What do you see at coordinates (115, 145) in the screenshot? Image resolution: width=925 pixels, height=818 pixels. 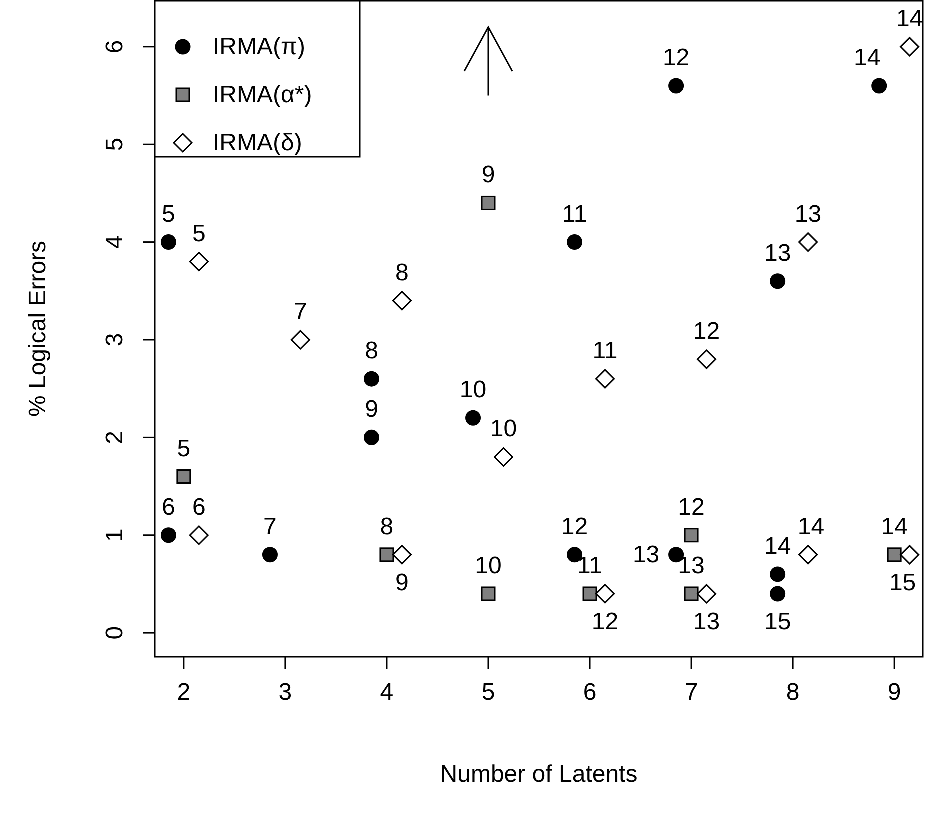 I see `y-tick-label: 5` at bounding box center [115, 145].